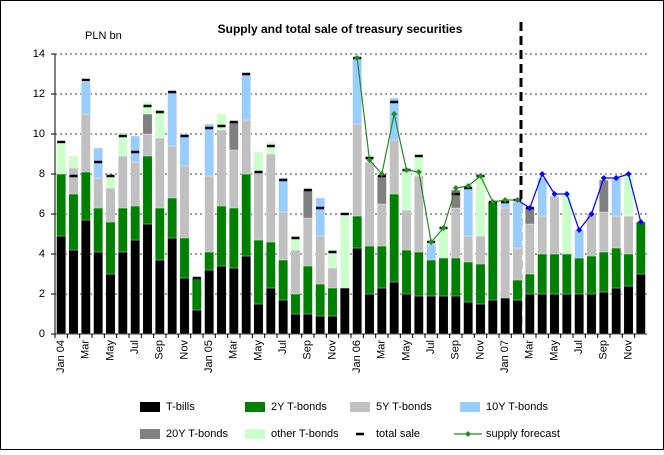 Image resolution: width=664 pixels, height=455 pixels. Describe the element at coordinates (160, 350) in the screenshot. I see `x-tick-label: Sep` at that location.